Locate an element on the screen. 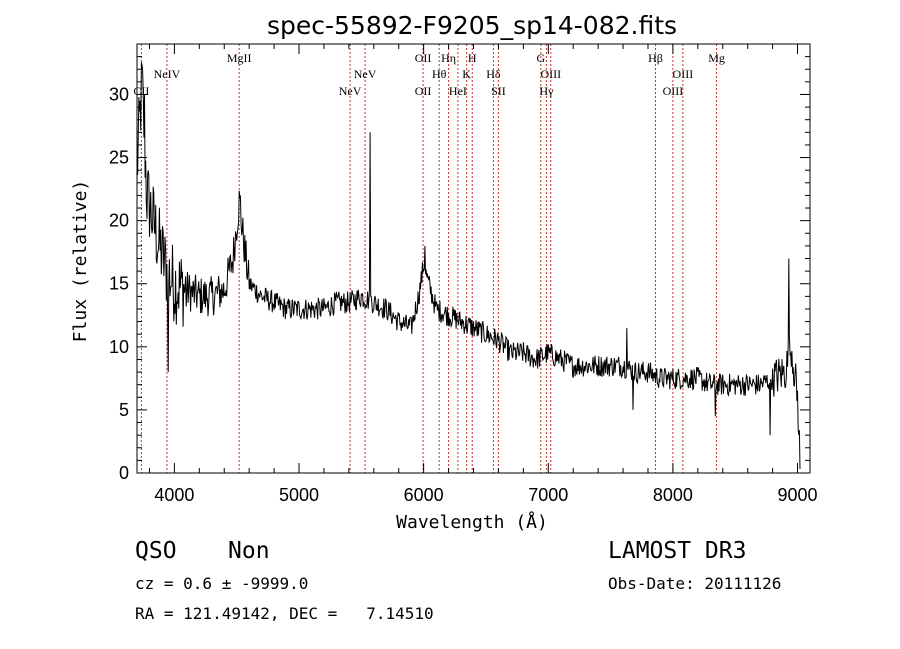  emission-line-label: Hδ is located at coordinates (493, 74).